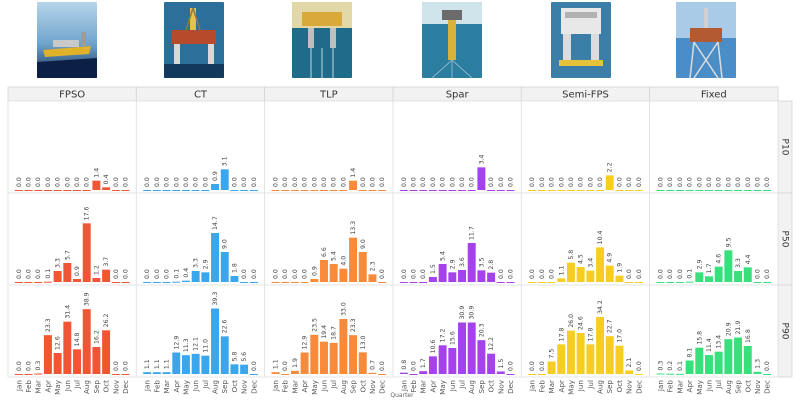 The height and width of the screenshot is (402, 800). What do you see at coordinates (363, 342) in the screenshot?
I see `data-label: 13.0` at bounding box center [363, 342].